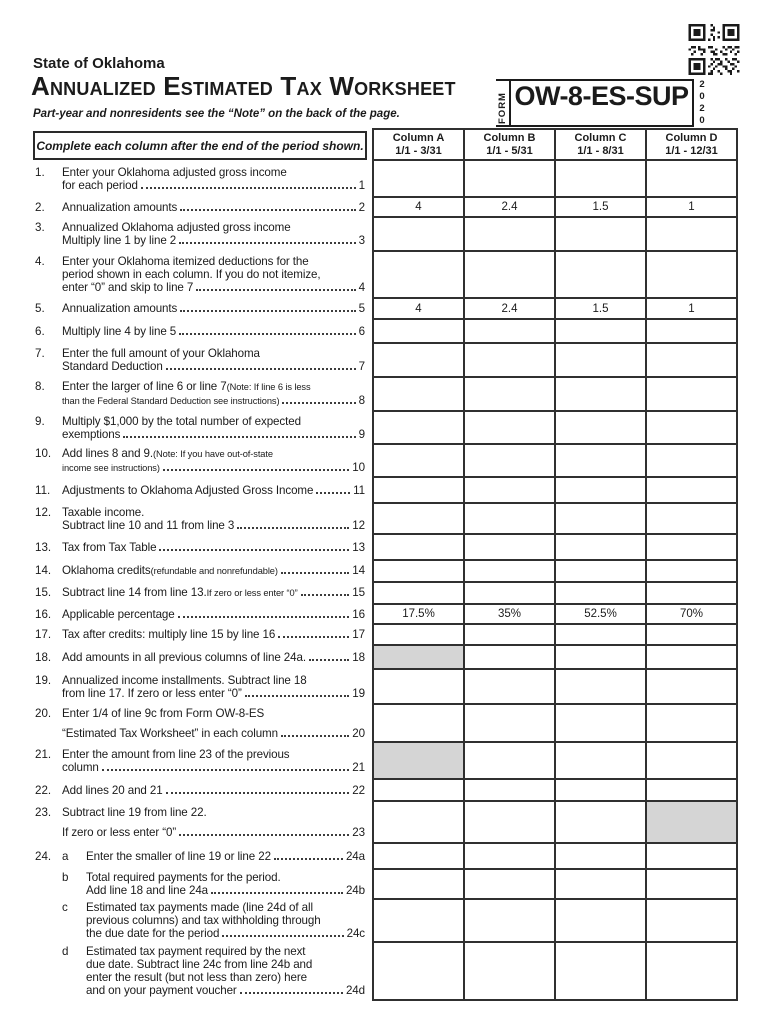 The width and height of the screenshot is (770, 1024). I want to click on cell-21-b, so click(509, 760).